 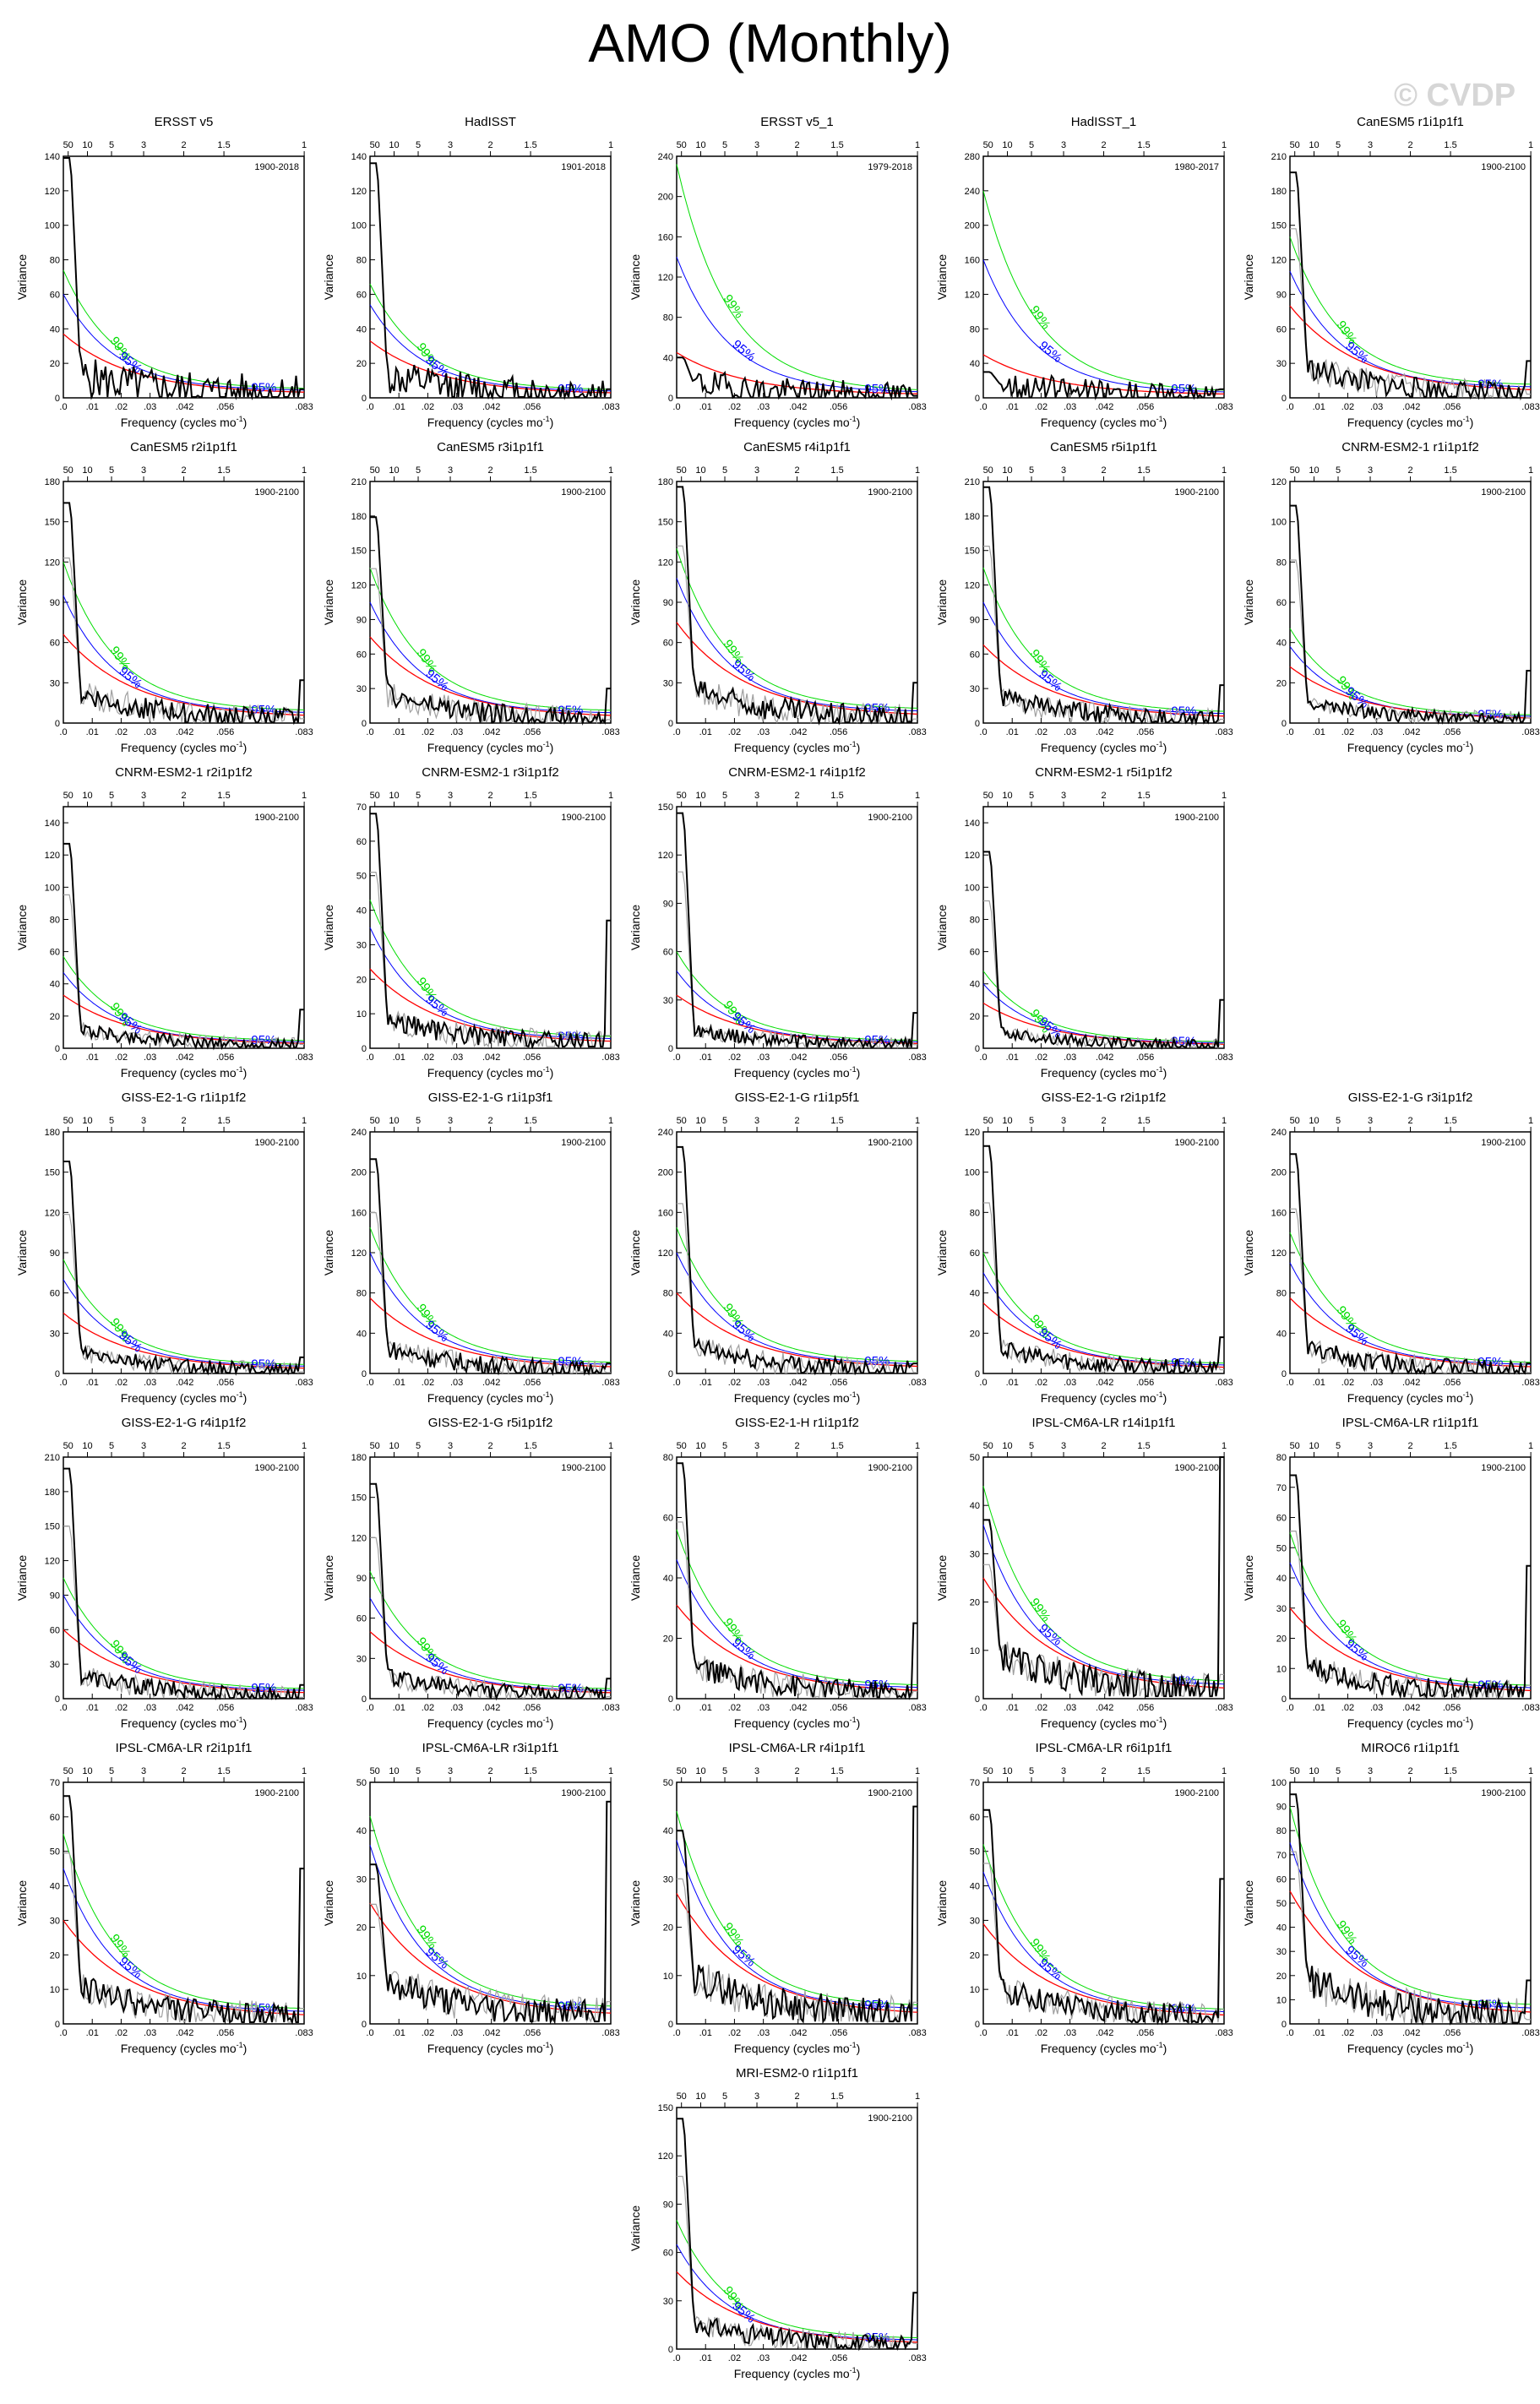 I want to click on y-tick-label: 80, so click(x=361, y=261).